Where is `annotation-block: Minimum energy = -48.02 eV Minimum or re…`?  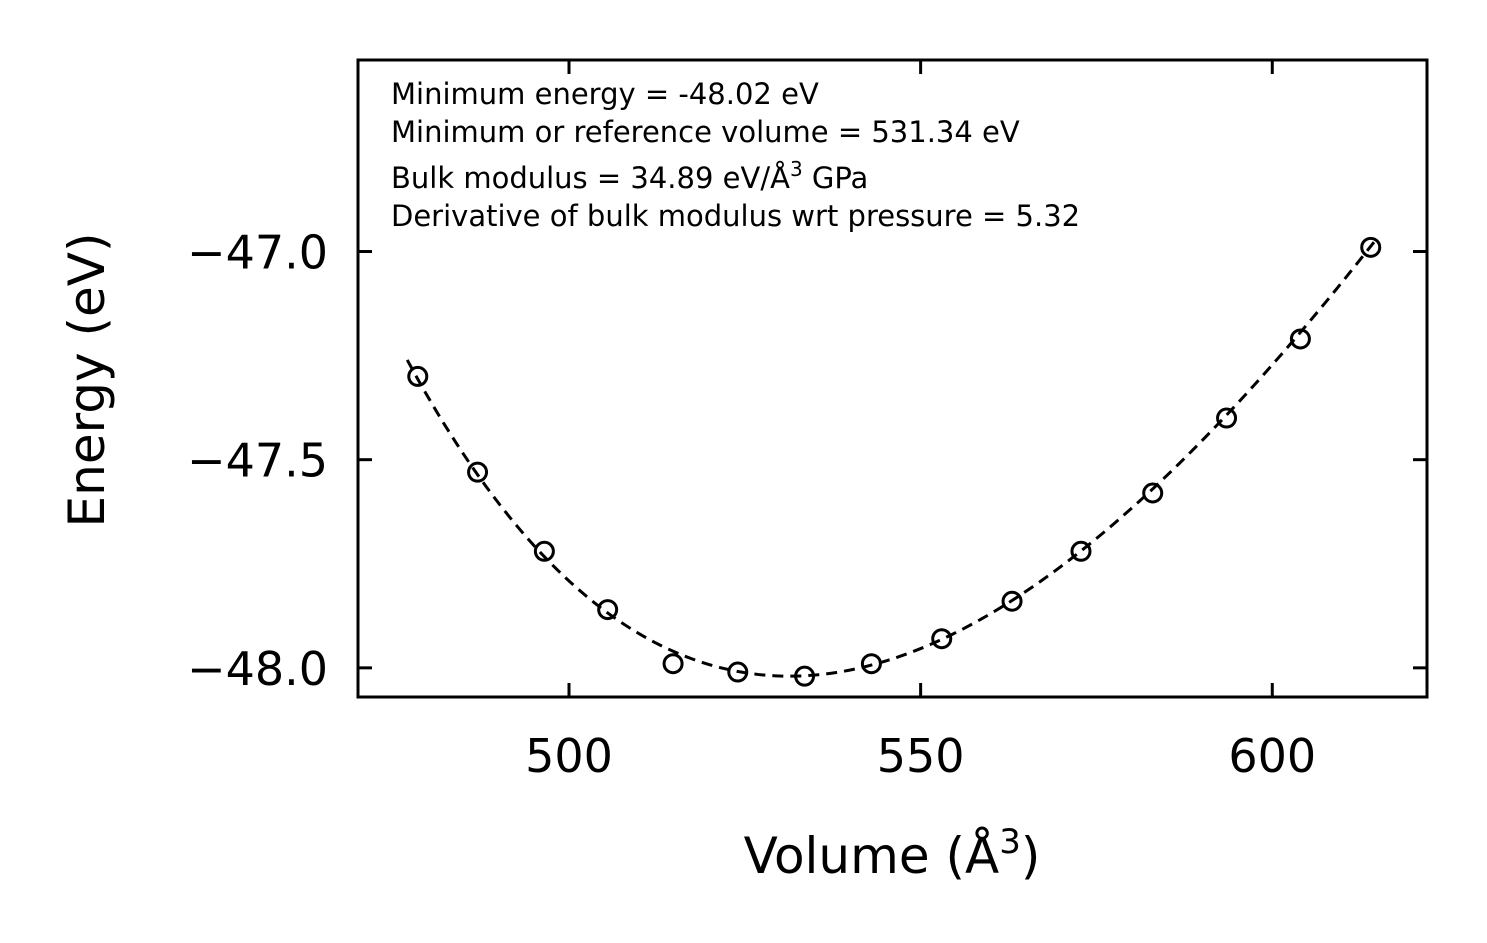
annotation-block: Minimum energy = -48.02 eV Minimum or re… is located at coordinates (735, 155).